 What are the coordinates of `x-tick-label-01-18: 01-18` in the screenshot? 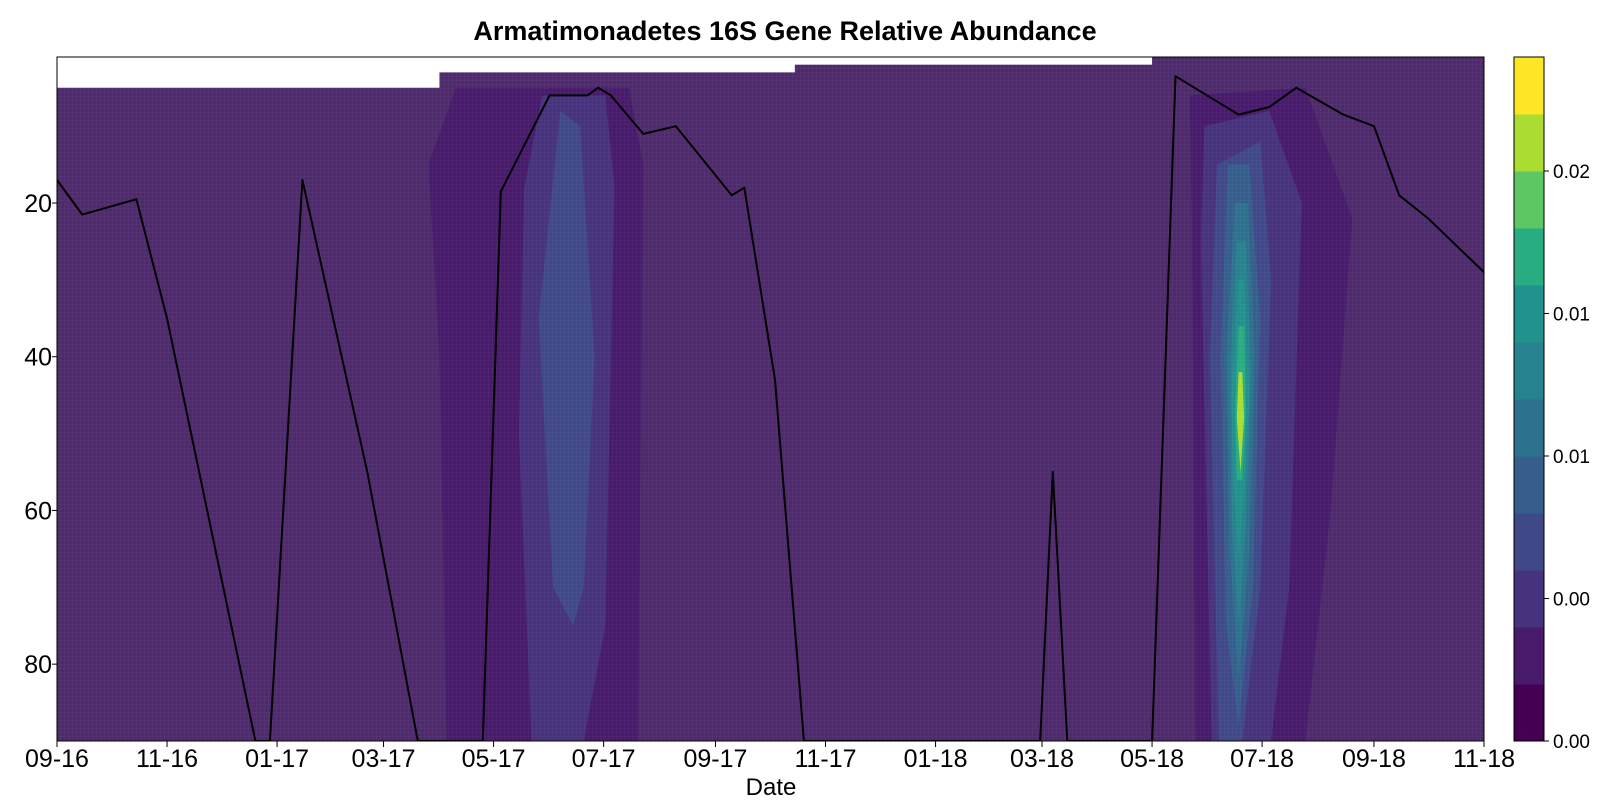 It's located at (936, 759).